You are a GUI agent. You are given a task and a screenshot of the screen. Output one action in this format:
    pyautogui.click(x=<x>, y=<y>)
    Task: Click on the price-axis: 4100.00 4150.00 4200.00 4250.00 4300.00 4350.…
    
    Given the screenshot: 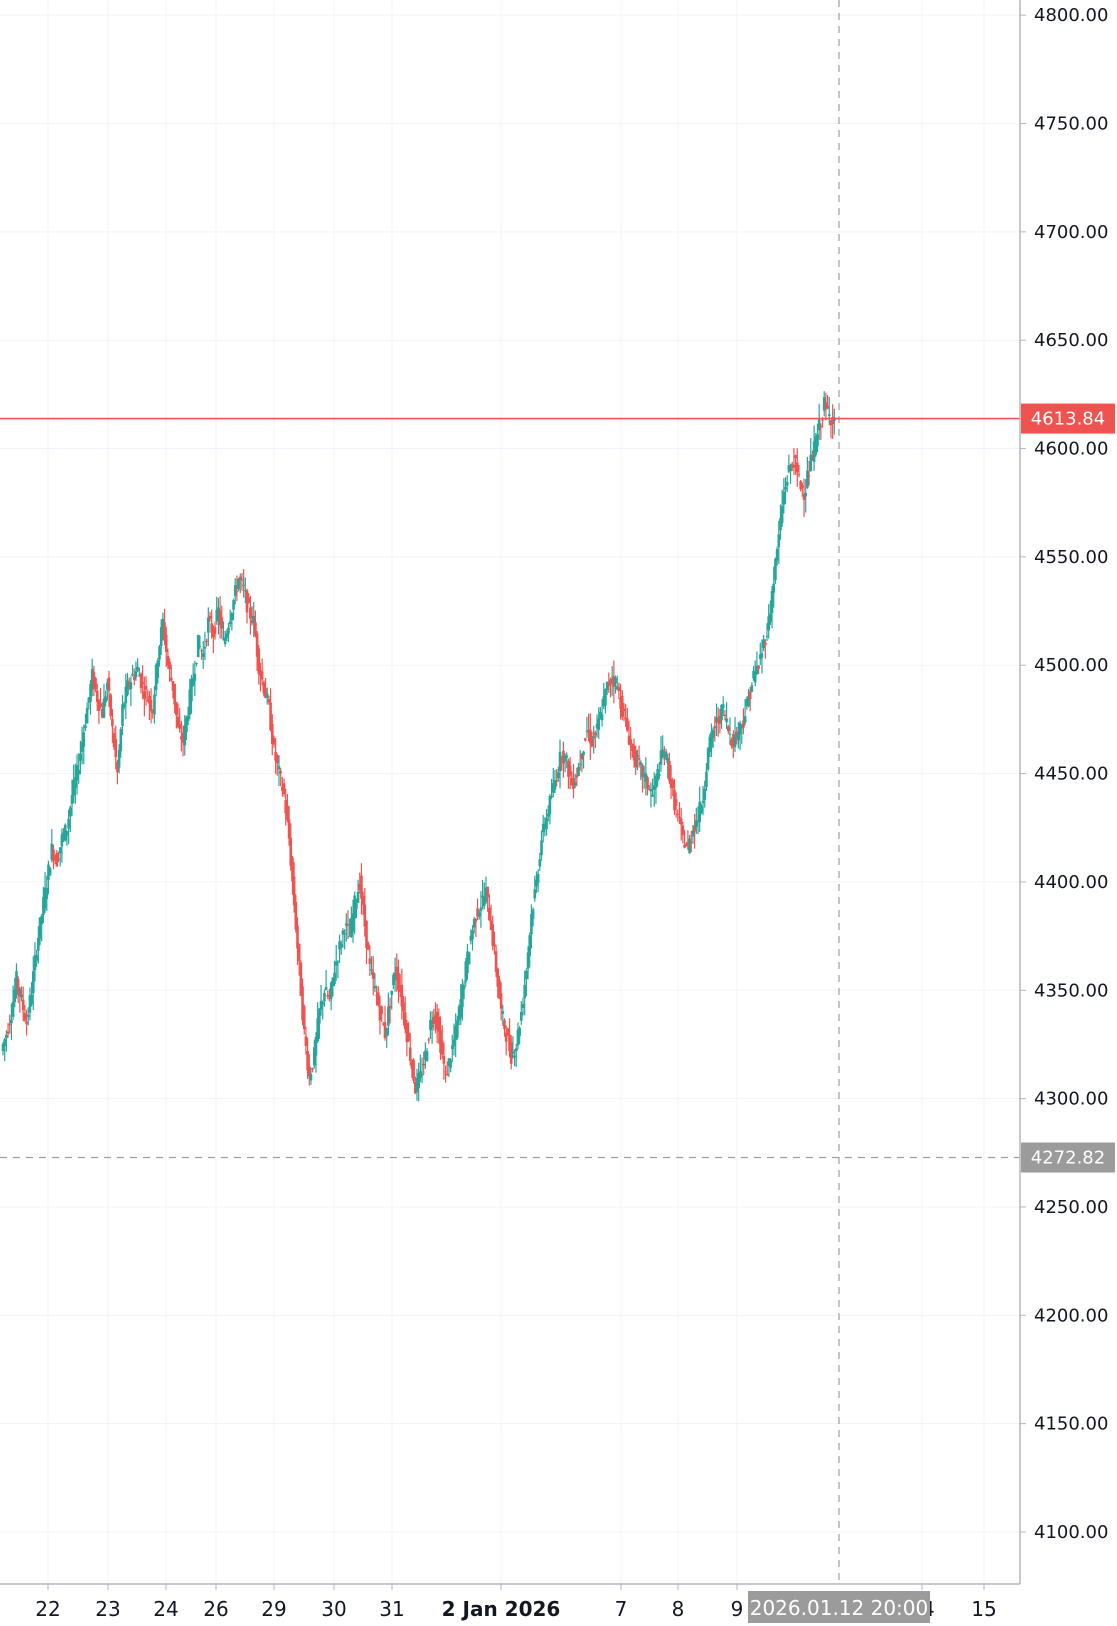 What is the action you would take?
    pyautogui.click(x=1067, y=792)
    